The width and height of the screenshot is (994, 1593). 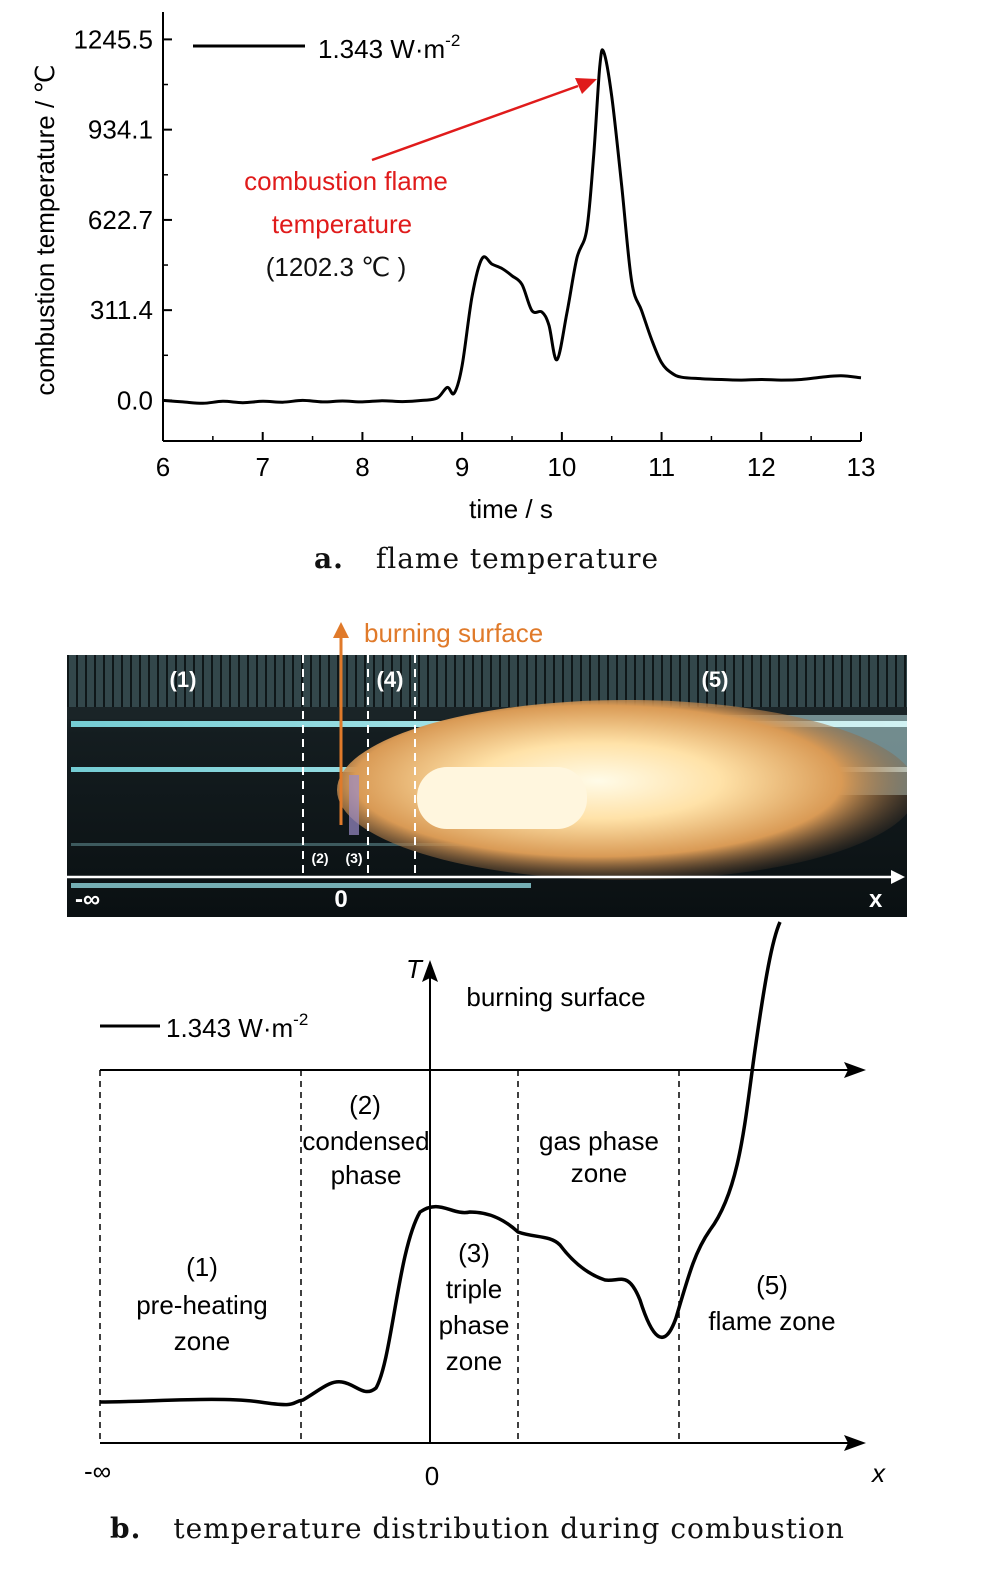 What do you see at coordinates (487, 786) in the screenshot?
I see `combustion-photo: (1) (4) (5) (2) (3) 0 -∞ x` at bounding box center [487, 786].